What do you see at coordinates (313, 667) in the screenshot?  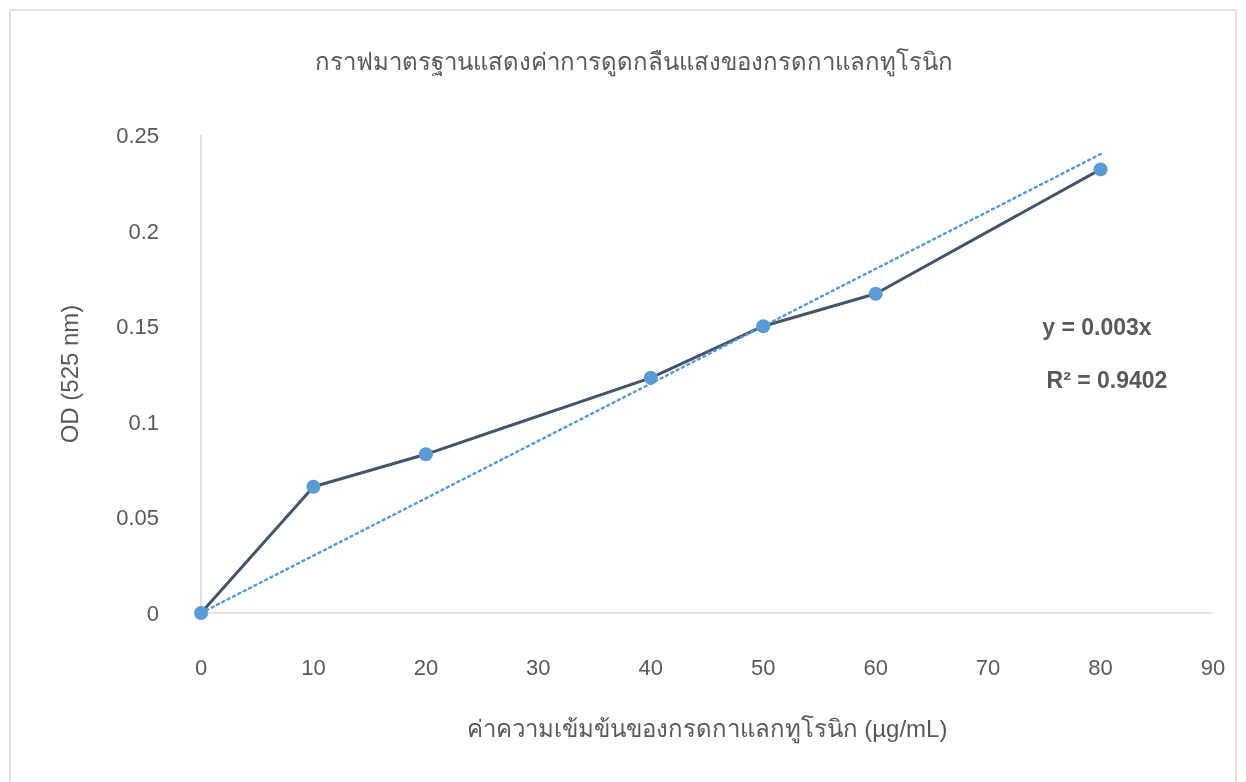 I see `x-tick-label: 10` at bounding box center [313, 667].